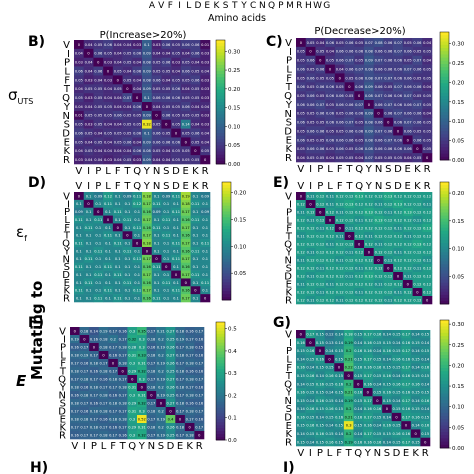 This screenshot has width=474, height=474. I want to click on colorbar-tick-label: 0.25, so click(458, 346).